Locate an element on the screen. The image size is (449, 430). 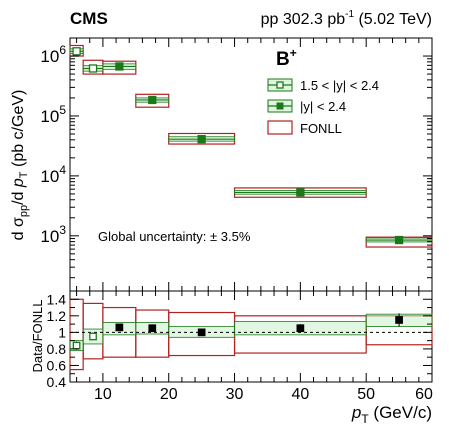
legend-forward-marker is located at coordinates (280, 85).